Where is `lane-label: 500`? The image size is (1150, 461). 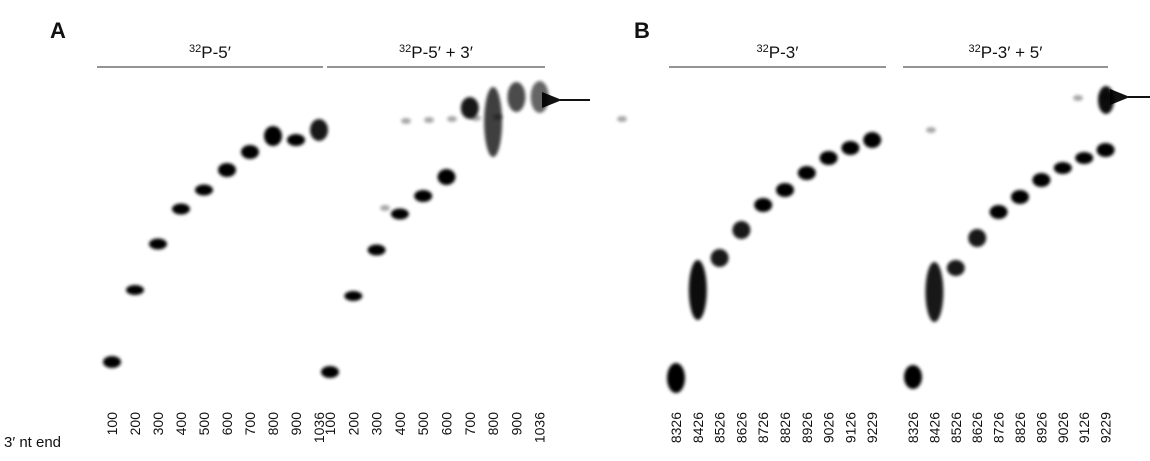
lane-label: 500 is located at coordinates (204, 424).